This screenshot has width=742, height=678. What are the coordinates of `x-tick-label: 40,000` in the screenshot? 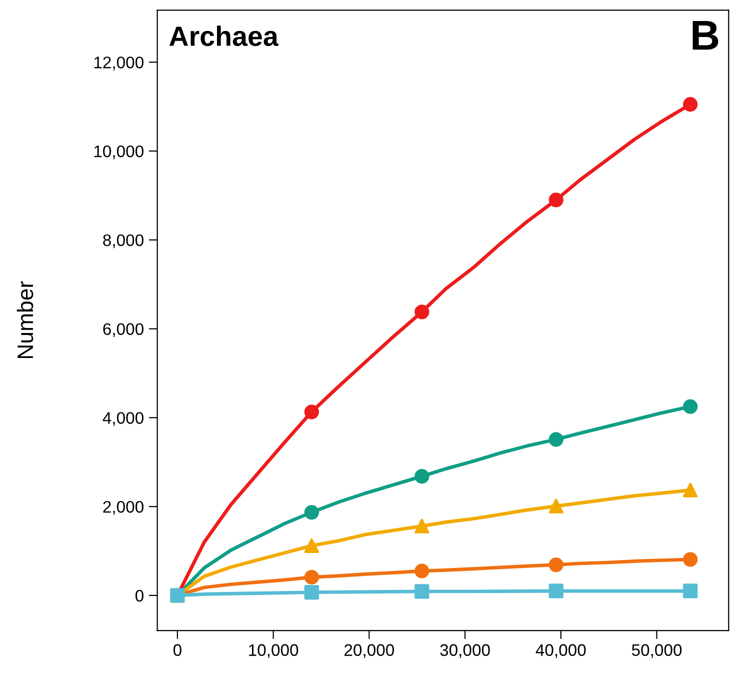 It's located at (561, 651).